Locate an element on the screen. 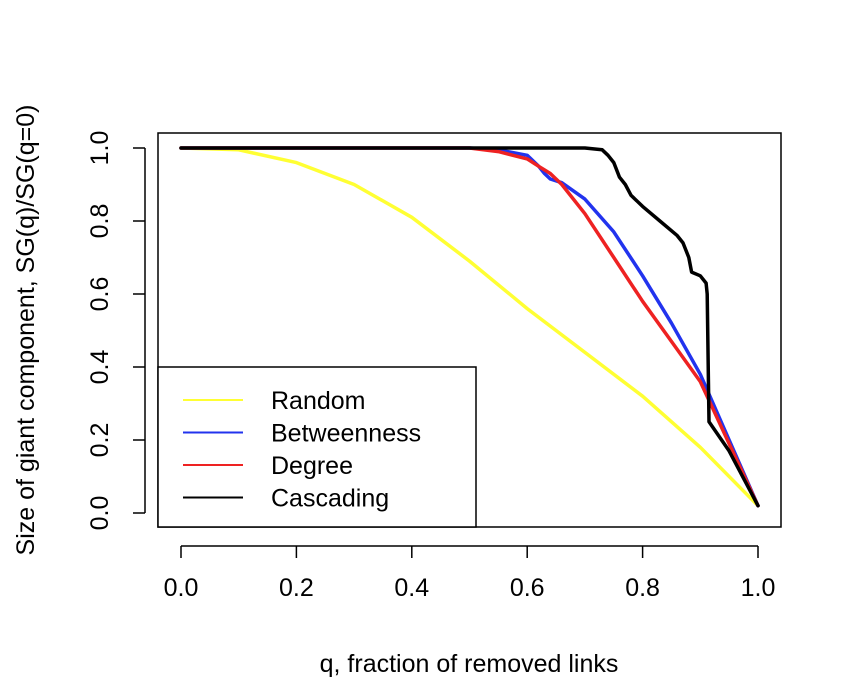 The width and height of the screenshot is (858, 700). legend-label-random: Random is located at coordinates (318, 401).